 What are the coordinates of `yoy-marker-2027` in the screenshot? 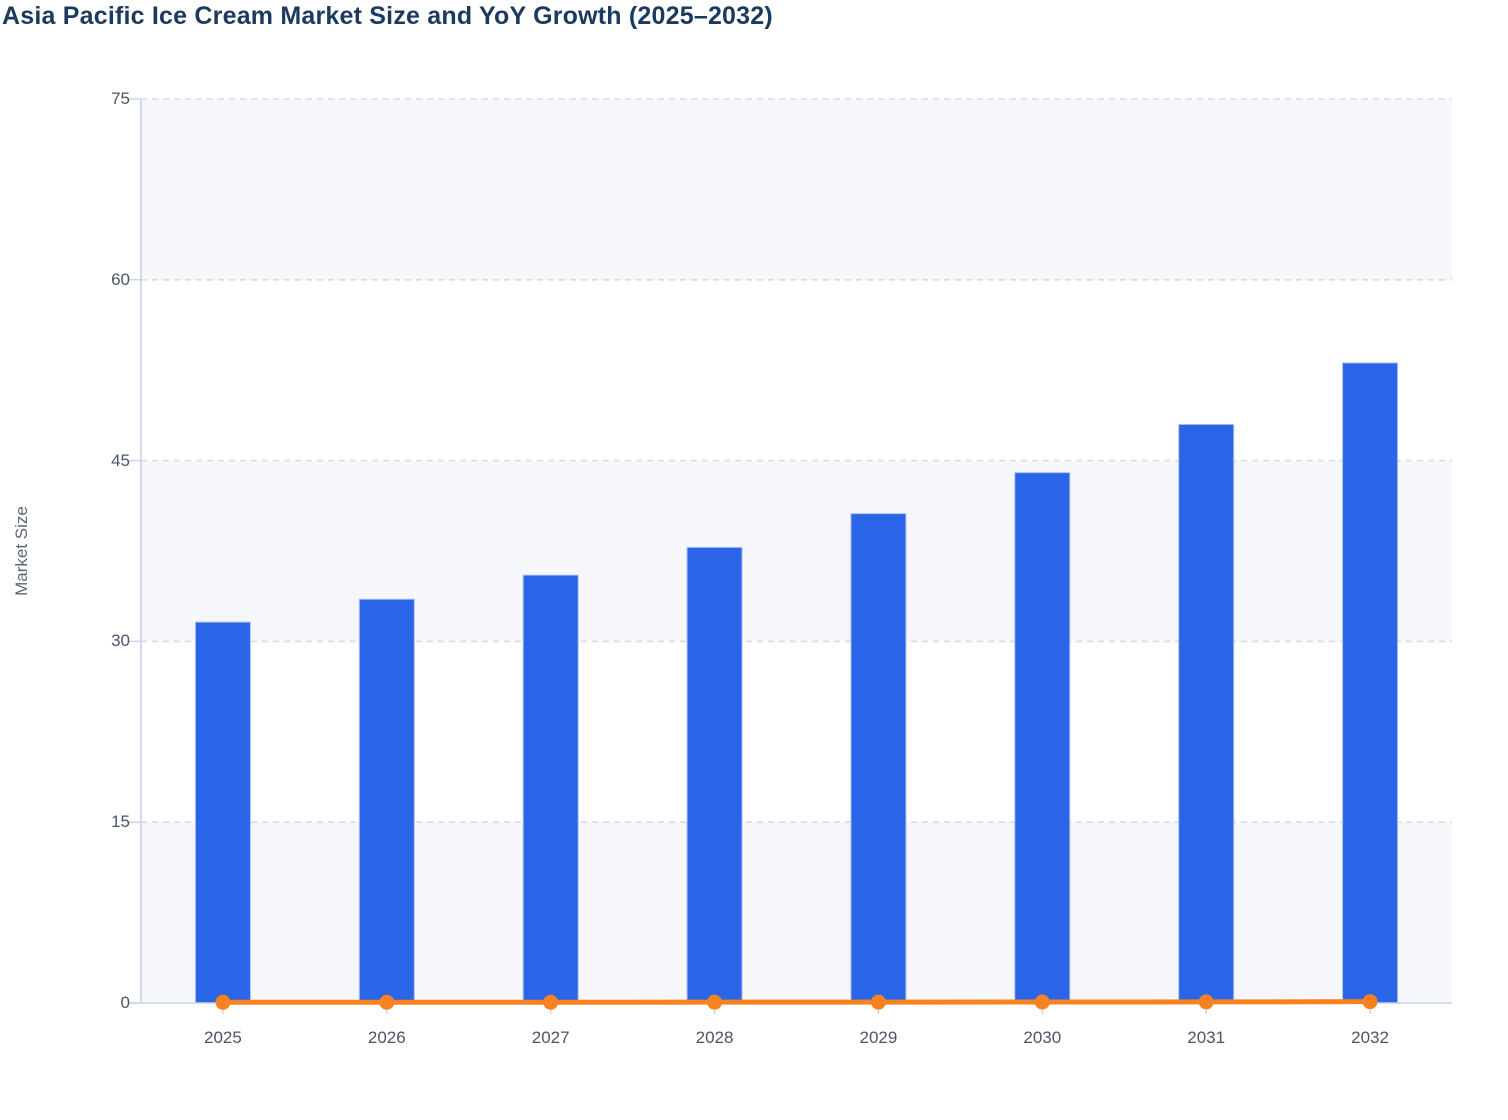 It's located at (551, 1002).